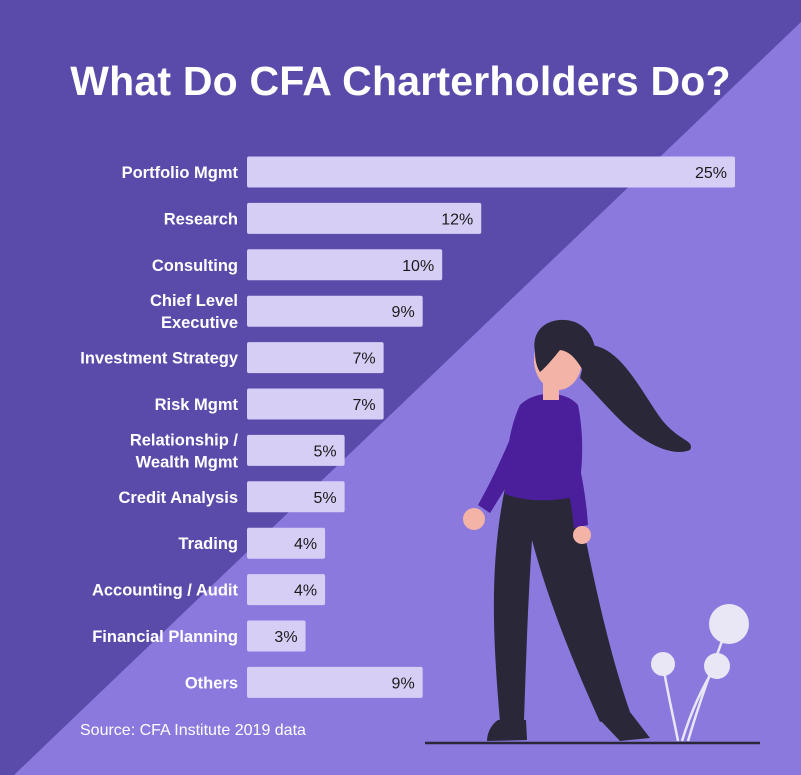  I want to click on front-hand, so click(474, 519).